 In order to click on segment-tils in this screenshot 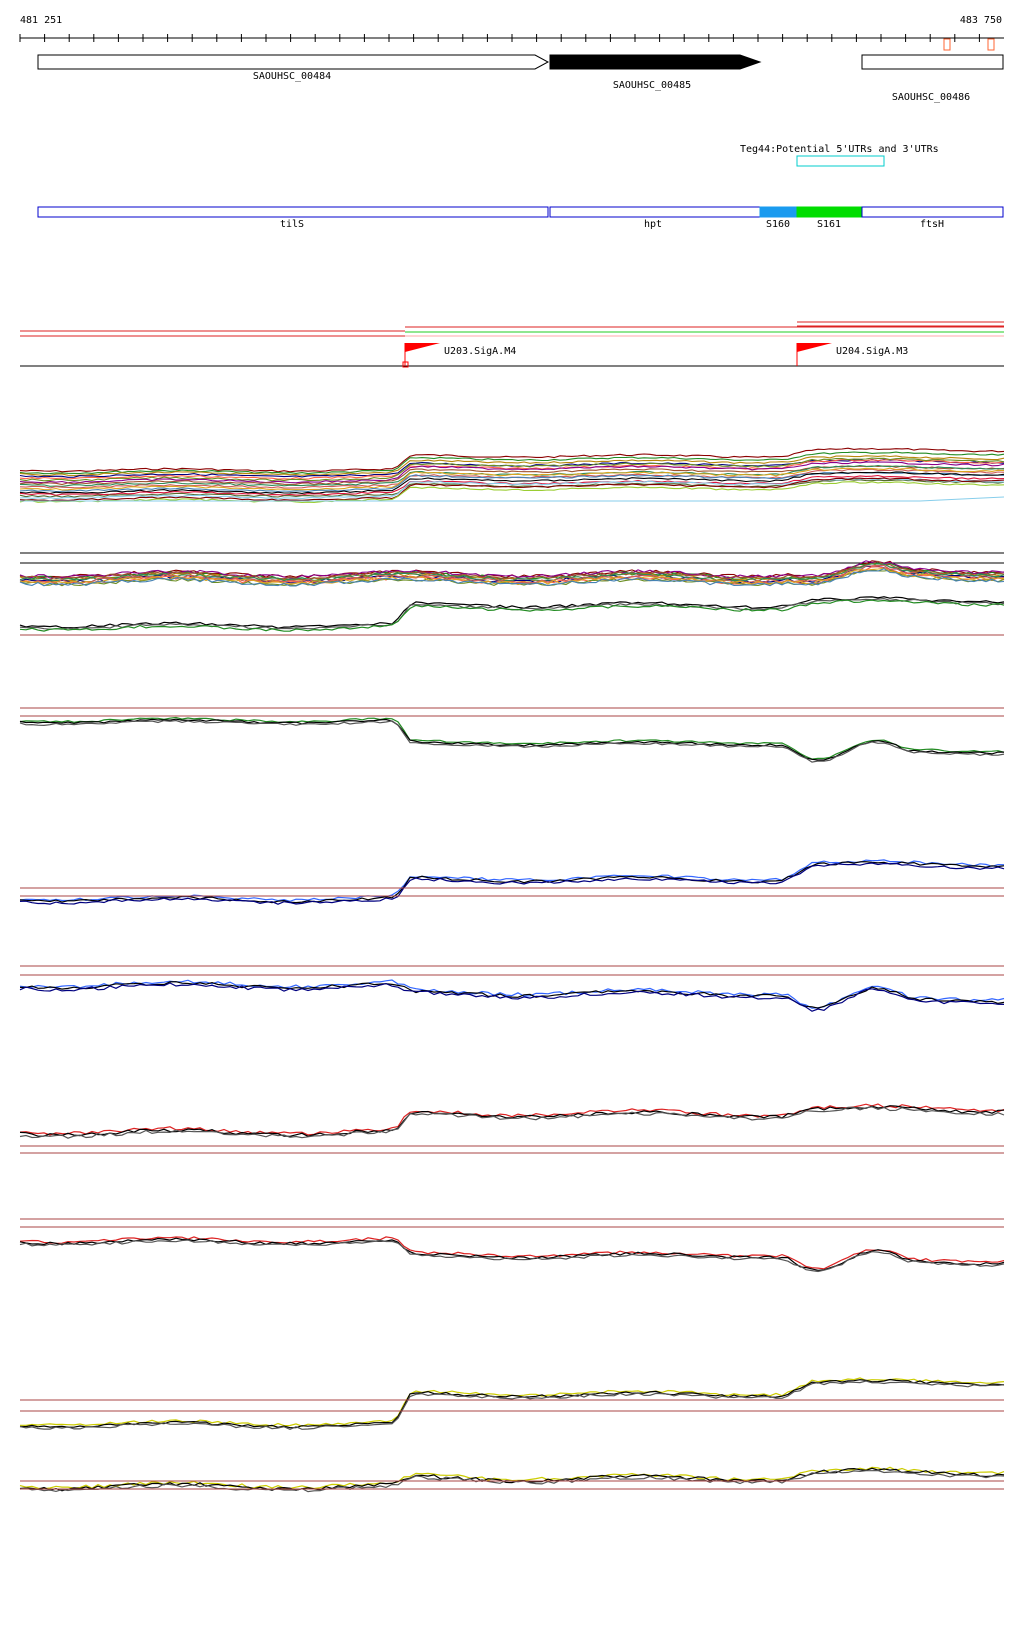, I will do `click(293, 212)`.